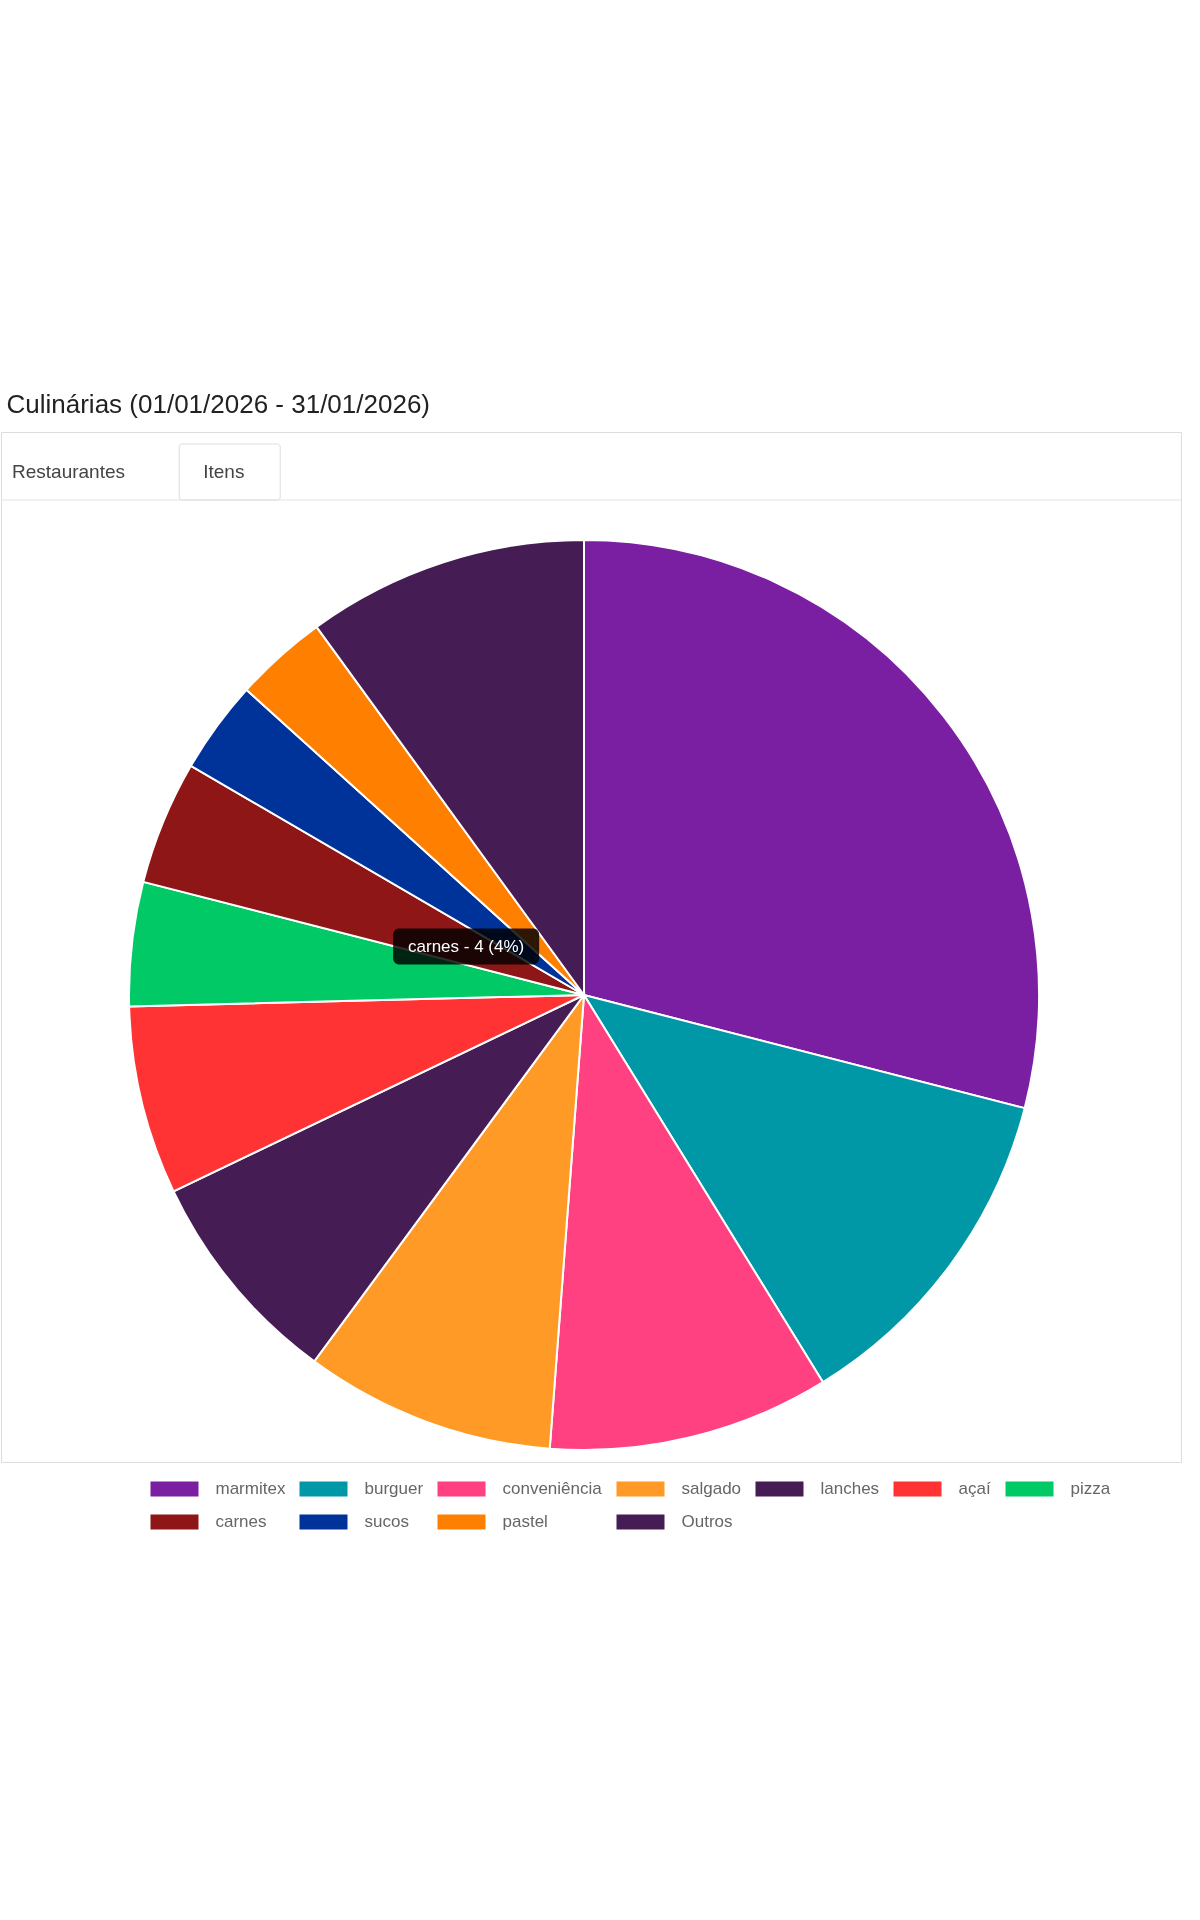 The image size is (1200, 1920). I want to click on text: Itens, so click(224, 471).